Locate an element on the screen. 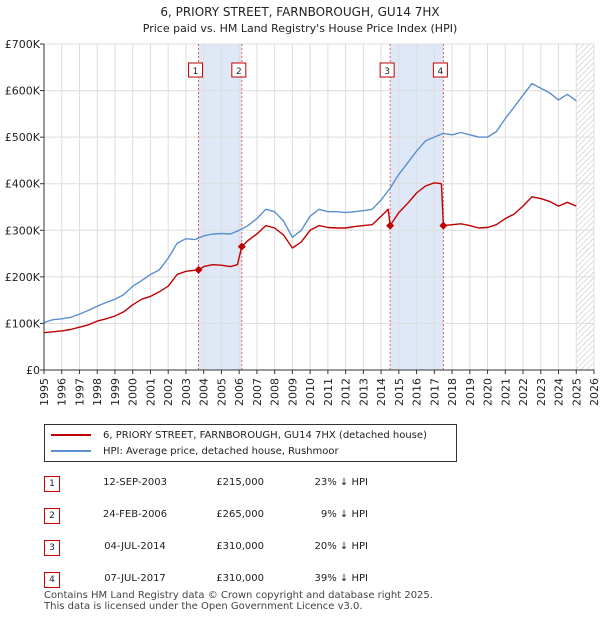 This screenshot has width=600, height=620. y-tick-label: £600K is located at coordinates (23, 91).